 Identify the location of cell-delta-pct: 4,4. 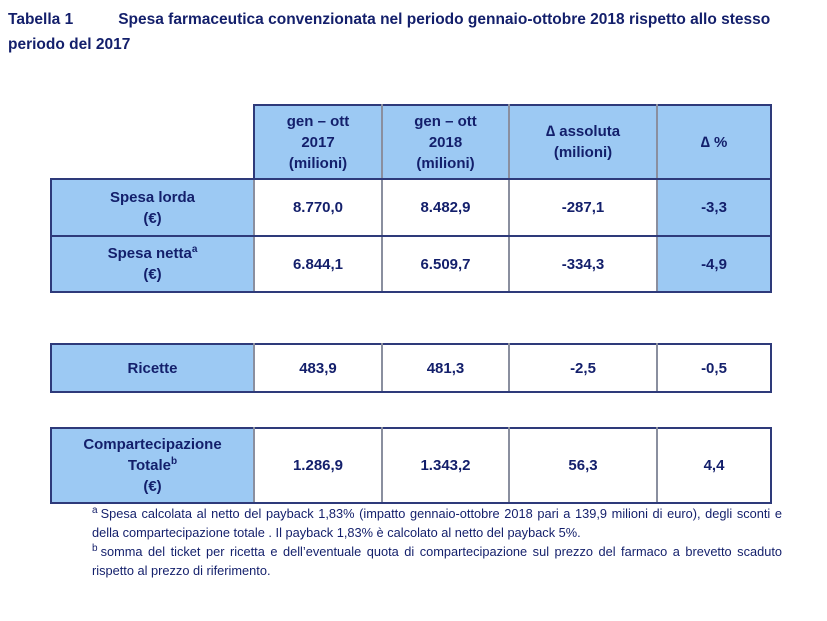
(714, 465).